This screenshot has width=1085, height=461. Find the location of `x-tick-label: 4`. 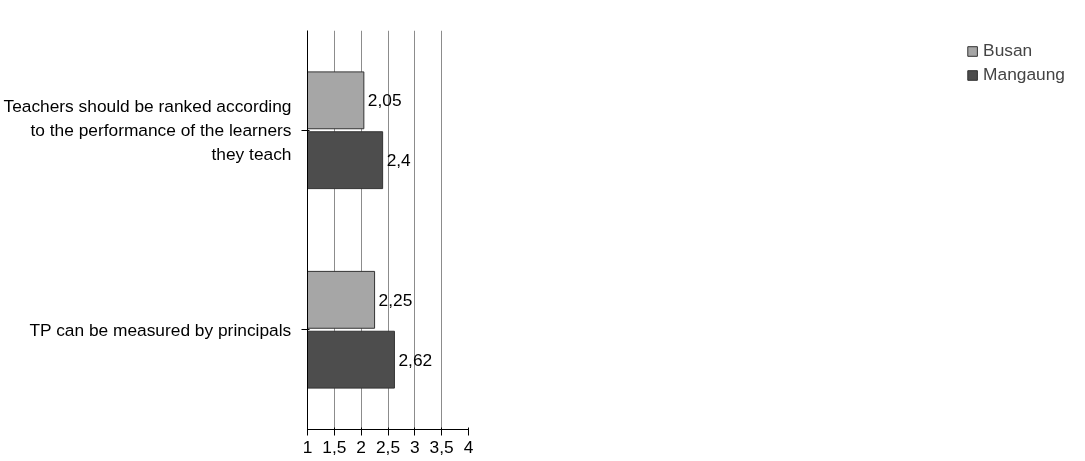

x-tick-label: 4 is located at coordinates (468, 446).